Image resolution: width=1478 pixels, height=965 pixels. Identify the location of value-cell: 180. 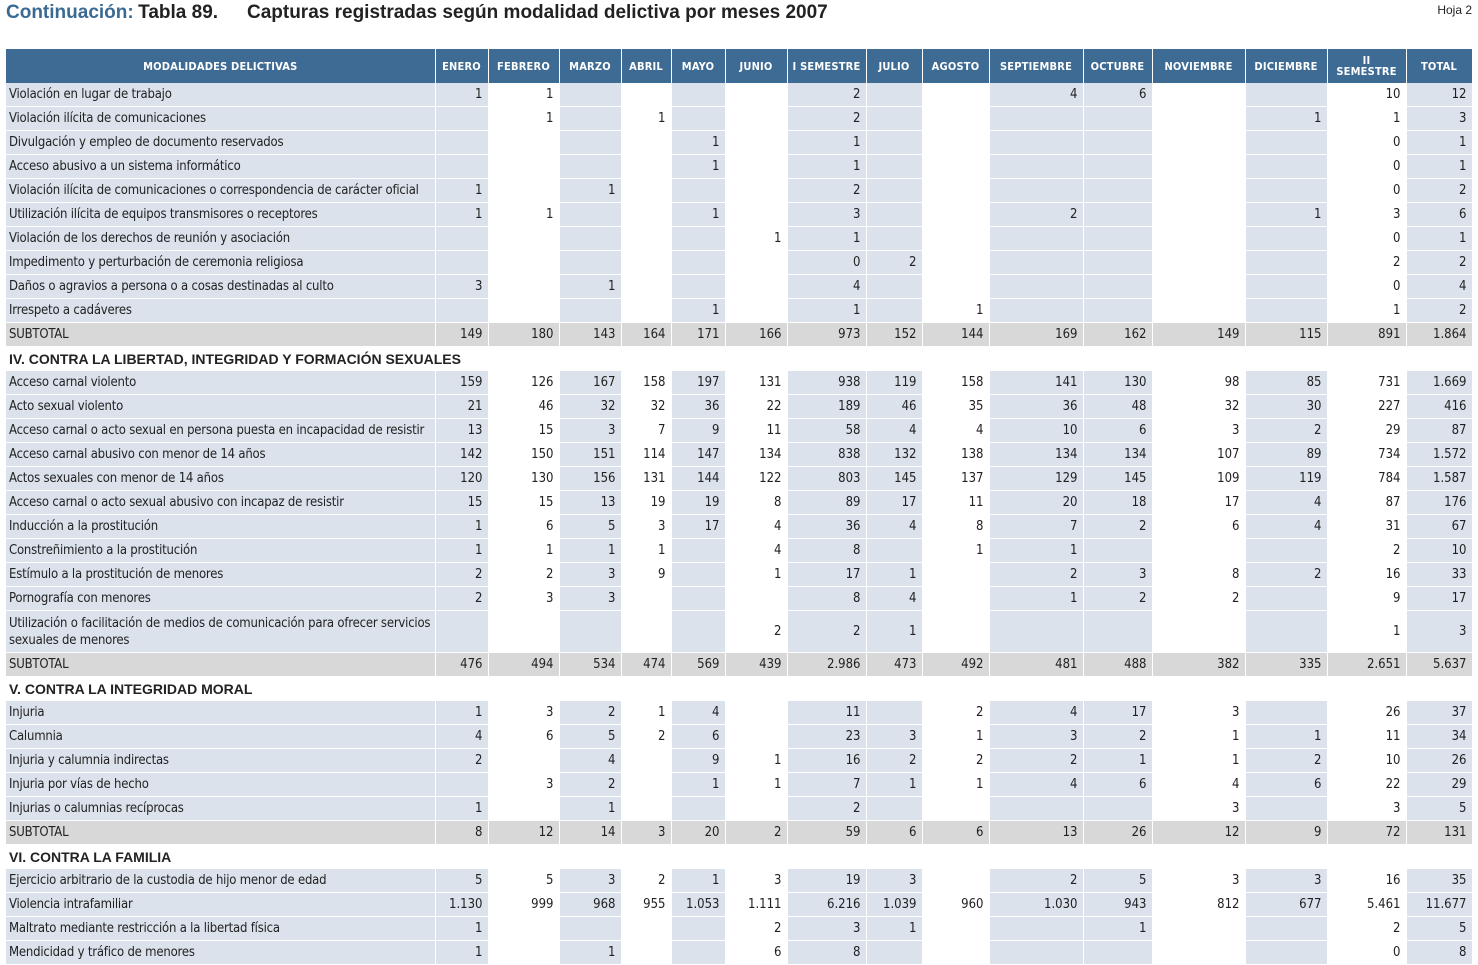
(524, 334).